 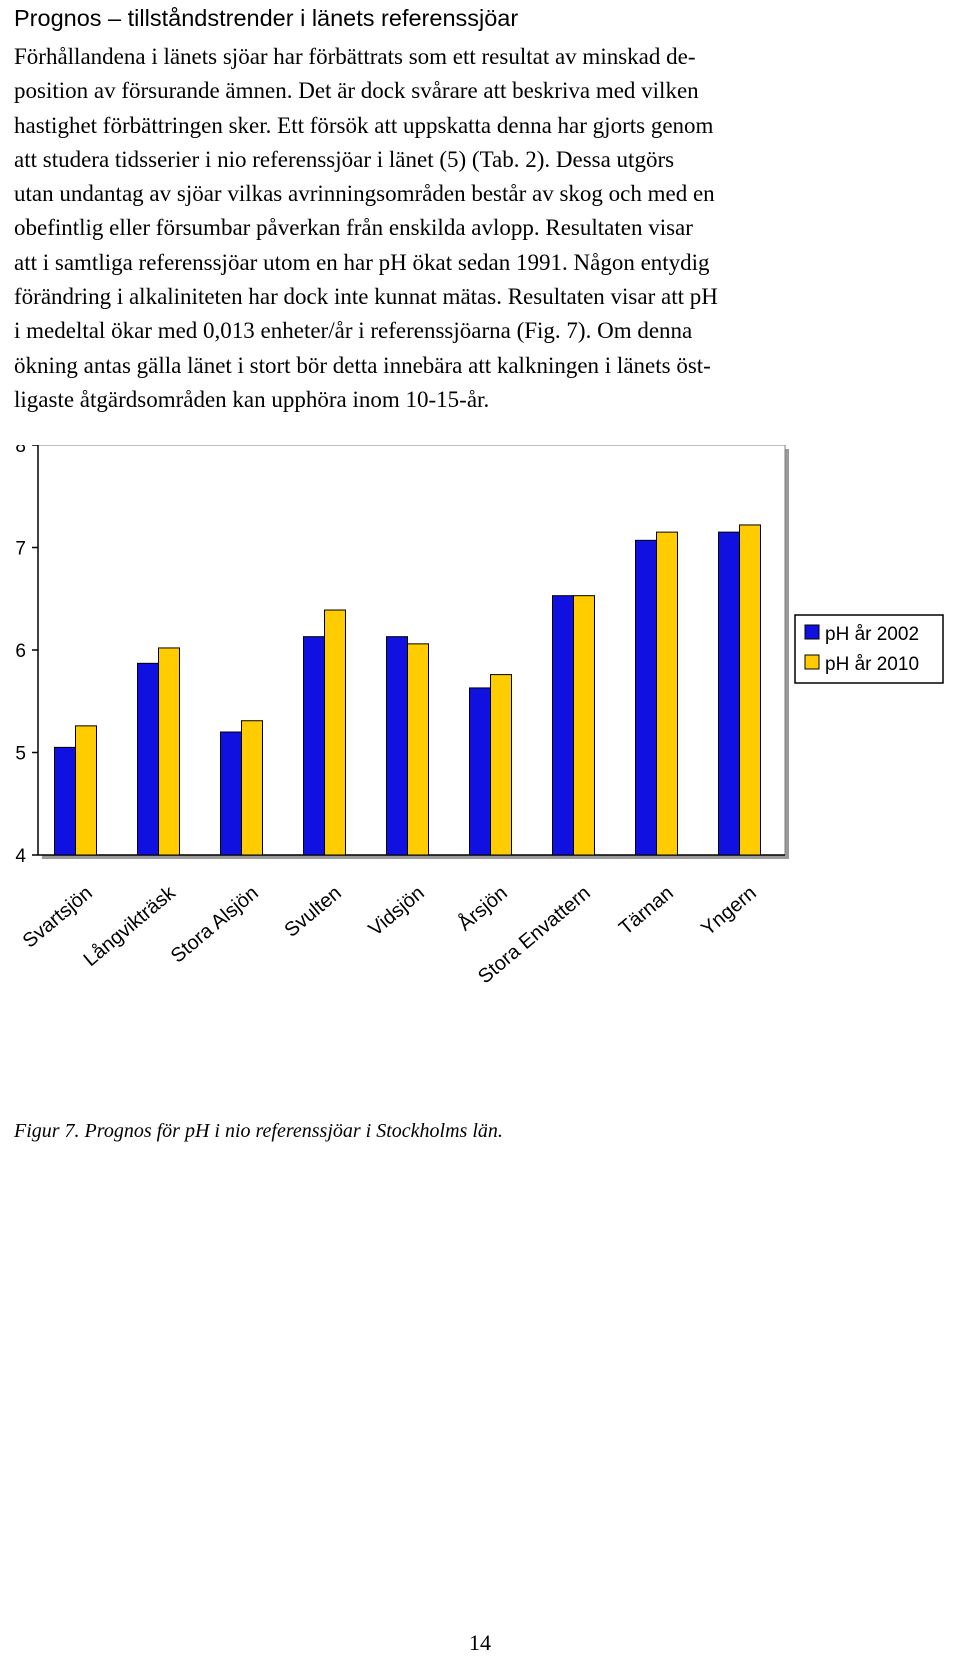 I want to click on y-tick-label: 4, so click(x=20, y=856).